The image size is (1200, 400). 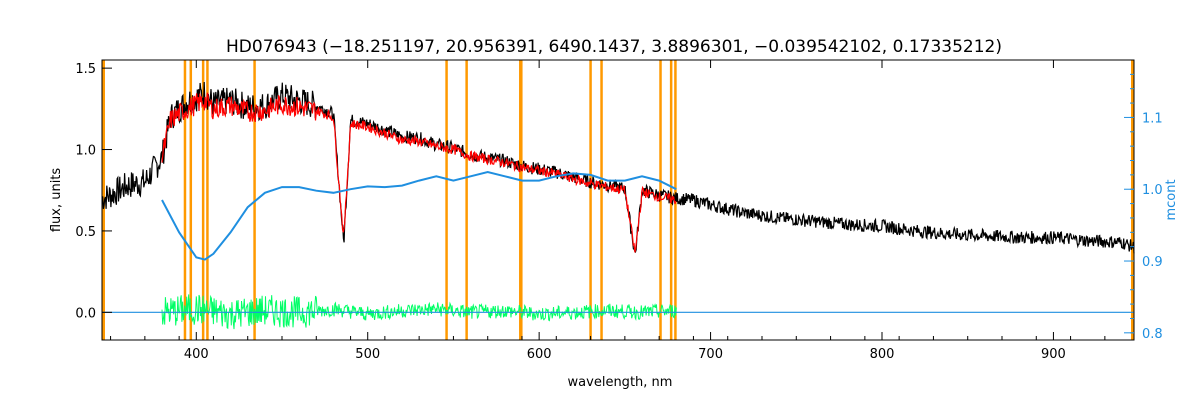 I want to click on y2-tick-label: 0.9, so click(x=1152, y=262).